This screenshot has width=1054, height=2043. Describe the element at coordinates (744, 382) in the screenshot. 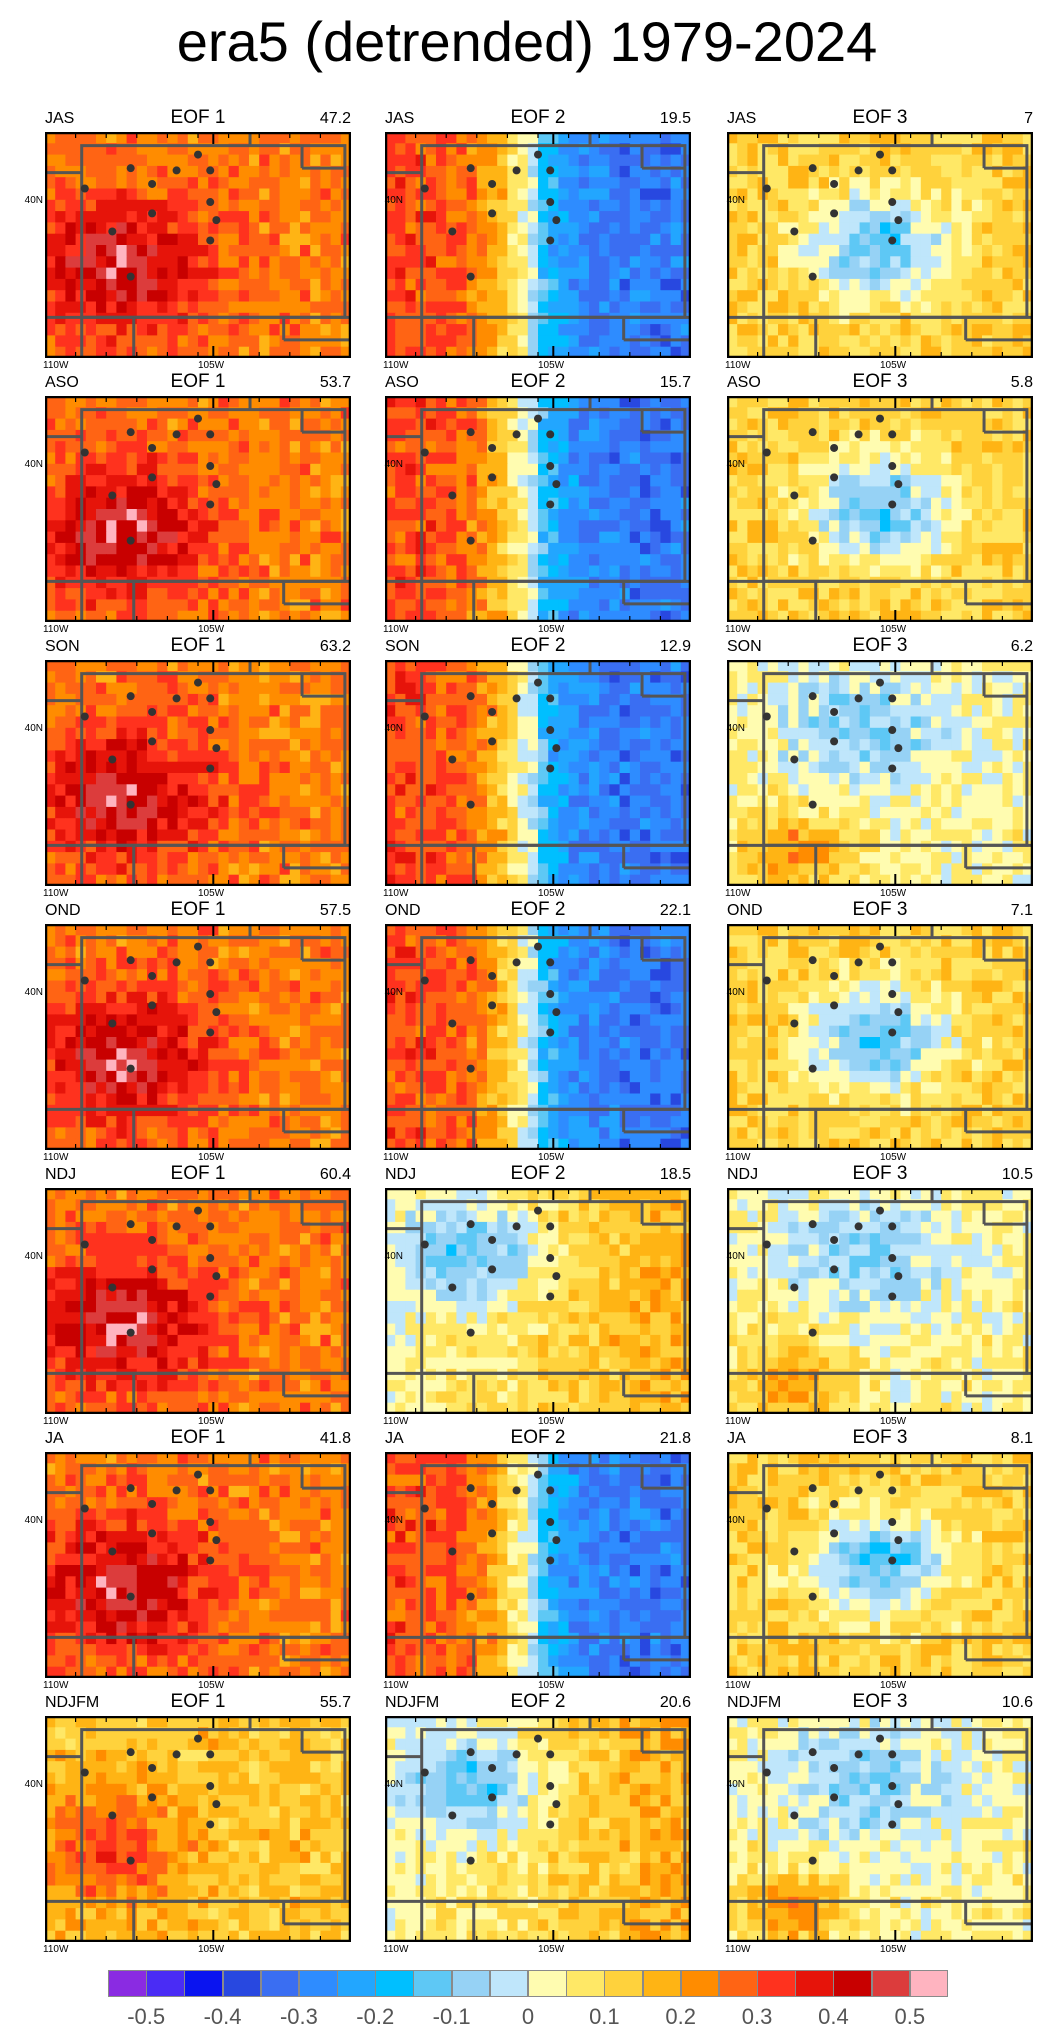

I see `season-label: ASO` at that location.